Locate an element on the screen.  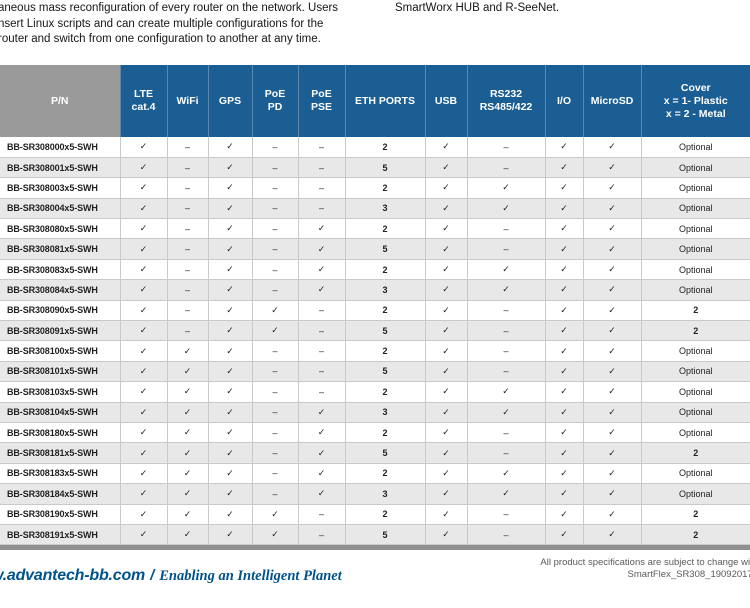
part-number: BB-SR308180x5-SWH is located at coordinates (60, 433).